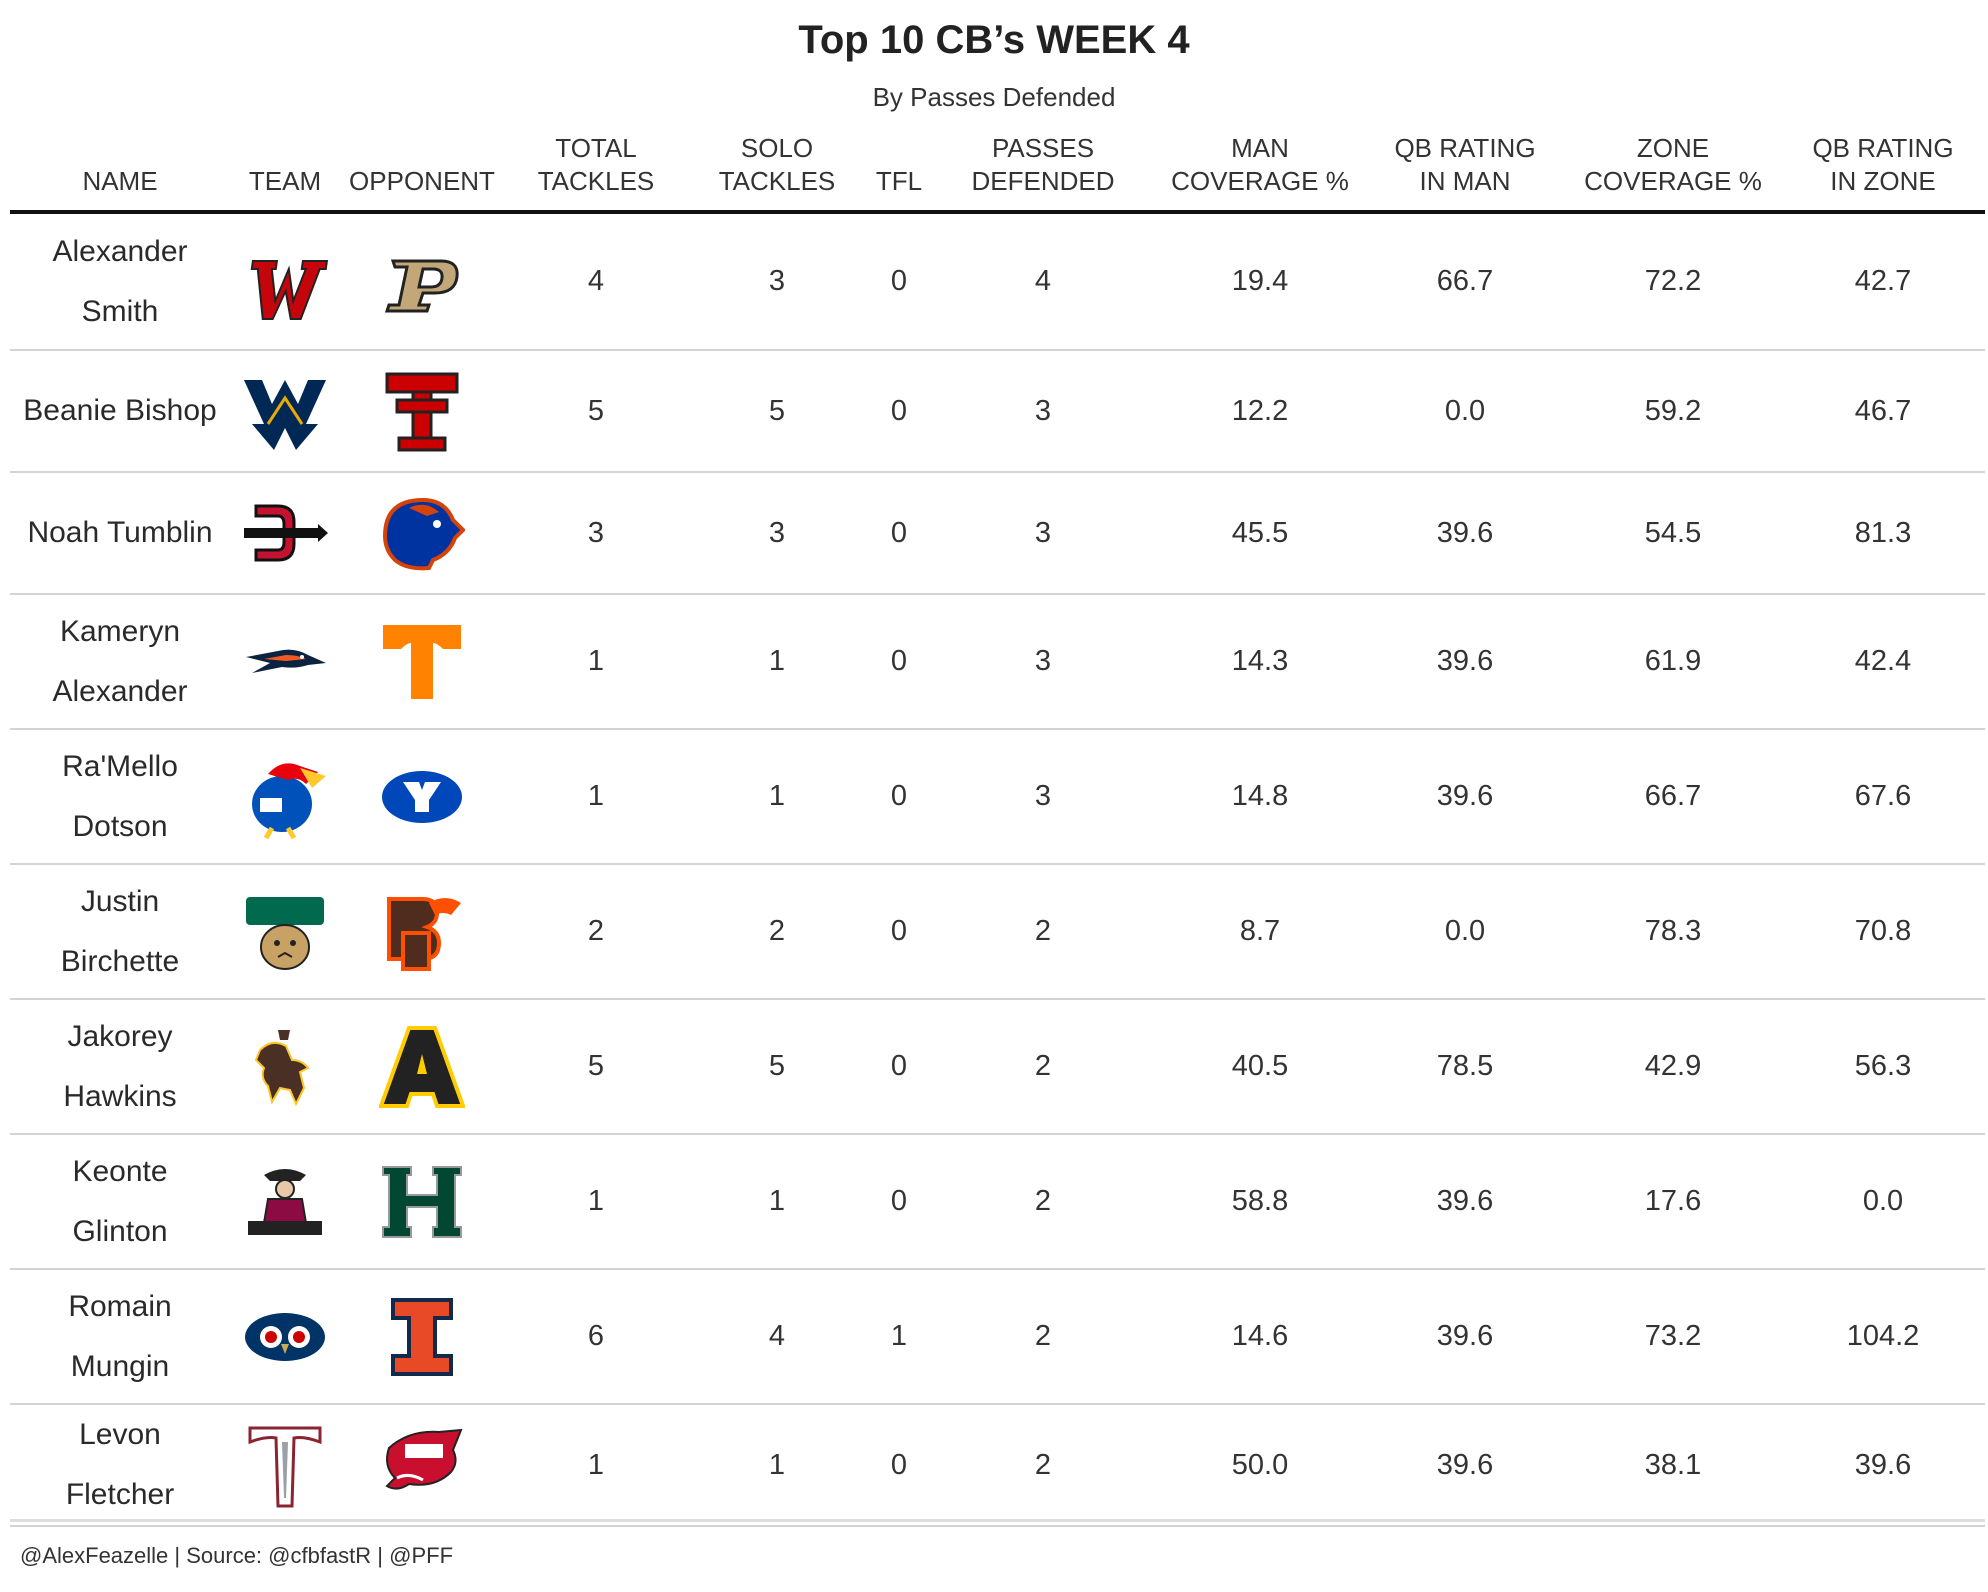 The height and width of the screenshot is (1592, 1988). Describe the element at coordinates (1043, 281) in the screenshot. I see `cell-passes-defended: 4` at that location.